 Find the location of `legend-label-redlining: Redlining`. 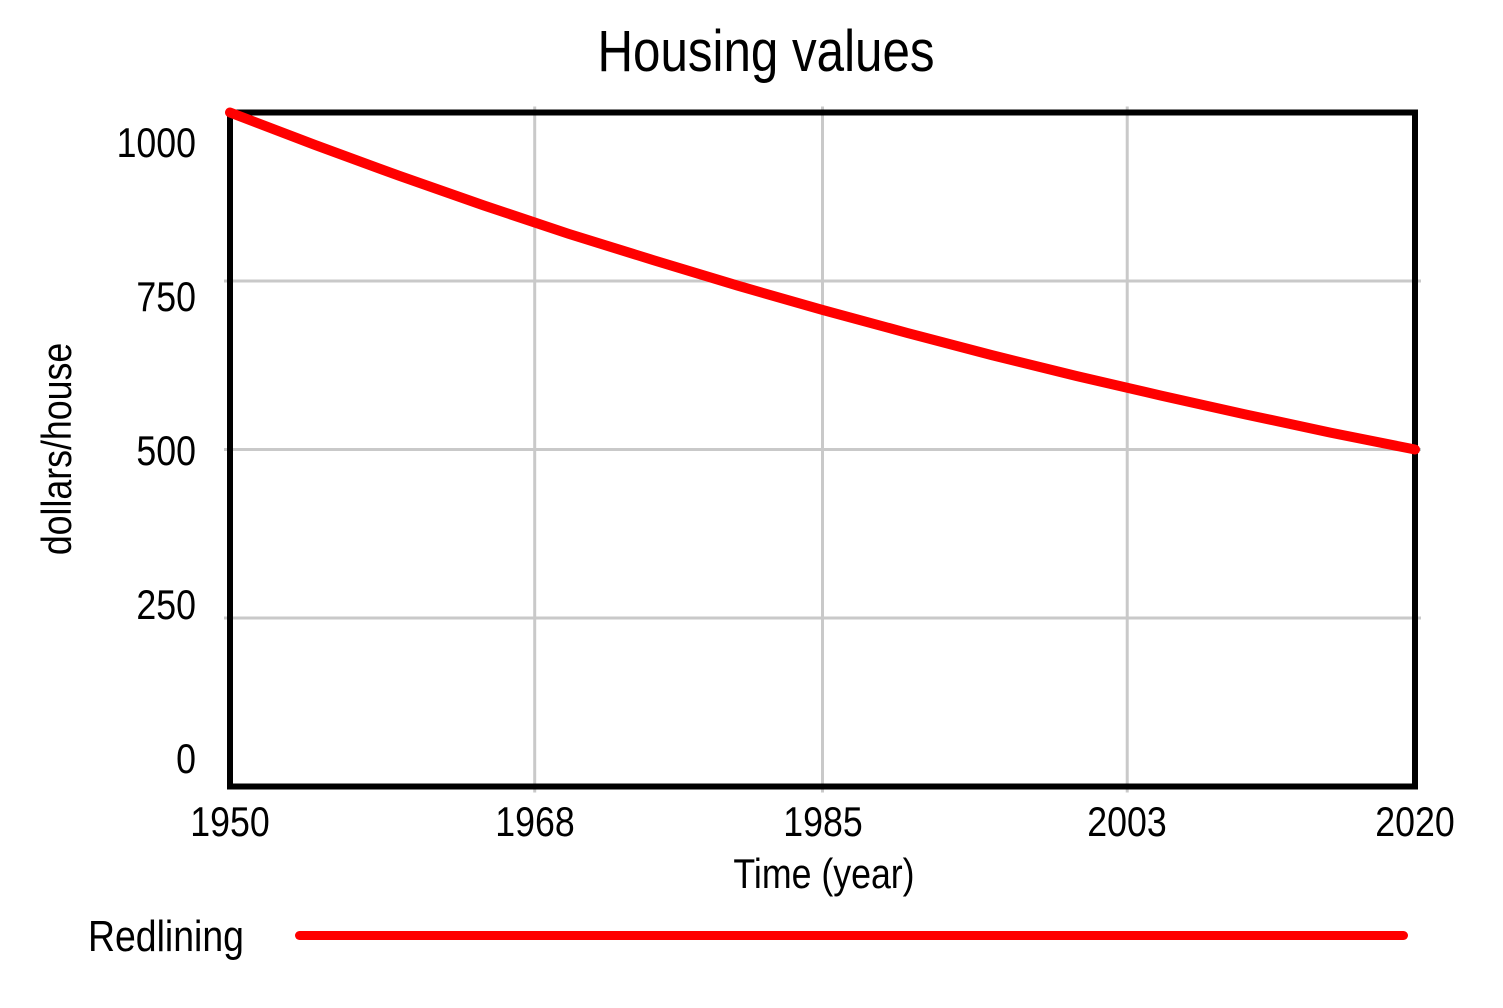

legend-label-redlining: Redlining is located at coordinates (166, 936).